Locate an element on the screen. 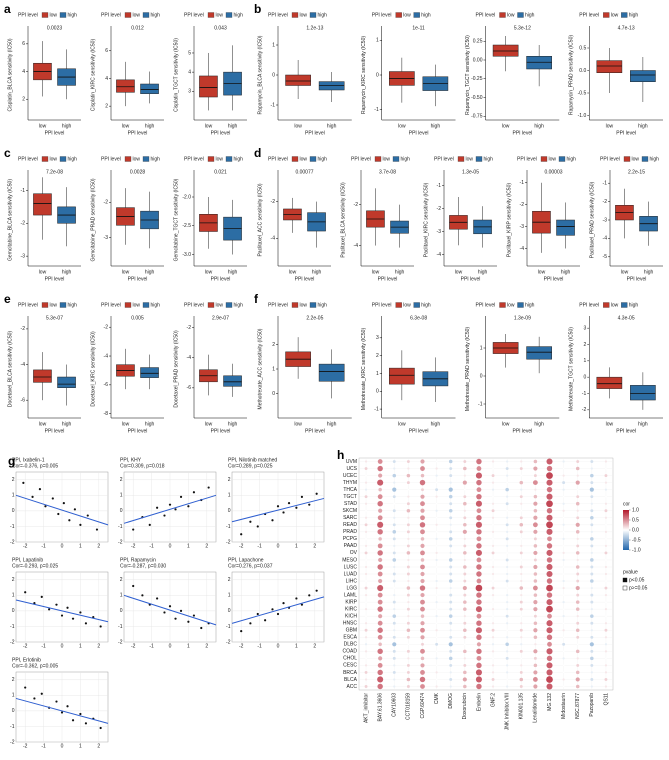 This screenshot has height=760, width=669. row-label: KIRC is located at coordinates (351, 609).